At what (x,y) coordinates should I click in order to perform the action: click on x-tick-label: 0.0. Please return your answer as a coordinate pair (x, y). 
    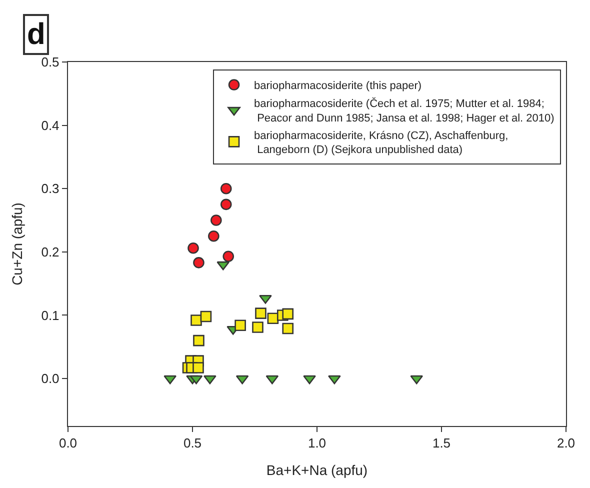
    Looking at the image, I should click on (68, 443).